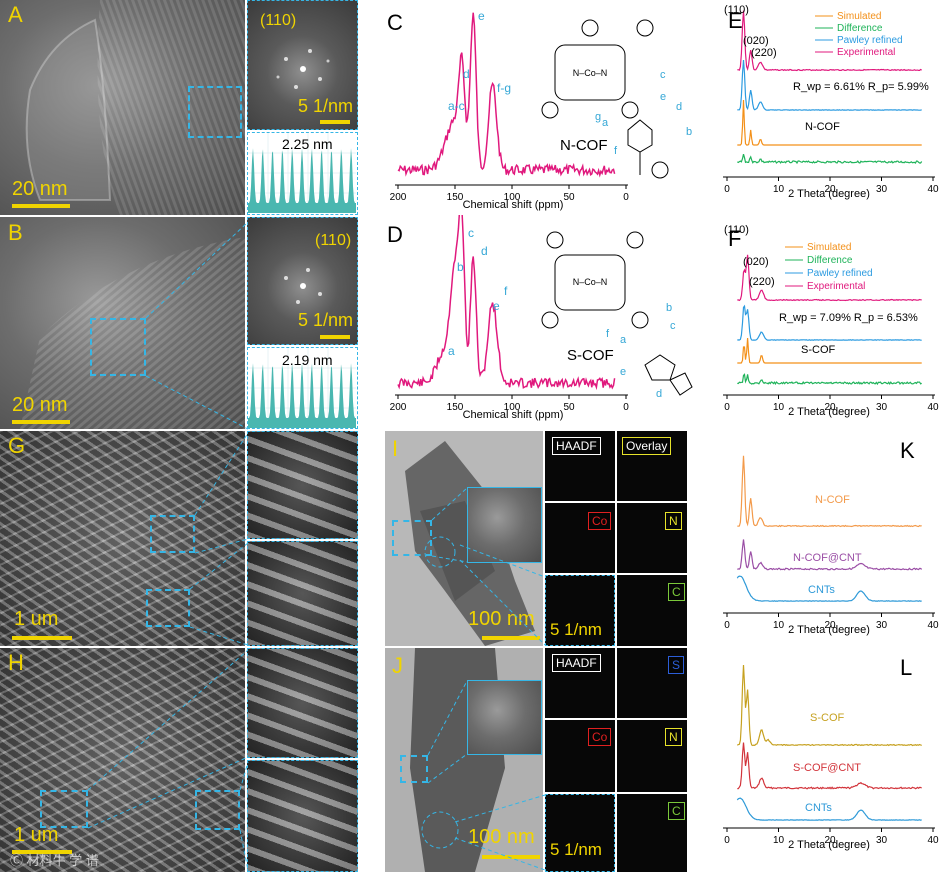 This screenshot has height=872, width=945. What do you see at coordinates (40, 189) in the screenshot?
I see `panel-a-scale-label: 20 nm` at bounding box center [40, 189].